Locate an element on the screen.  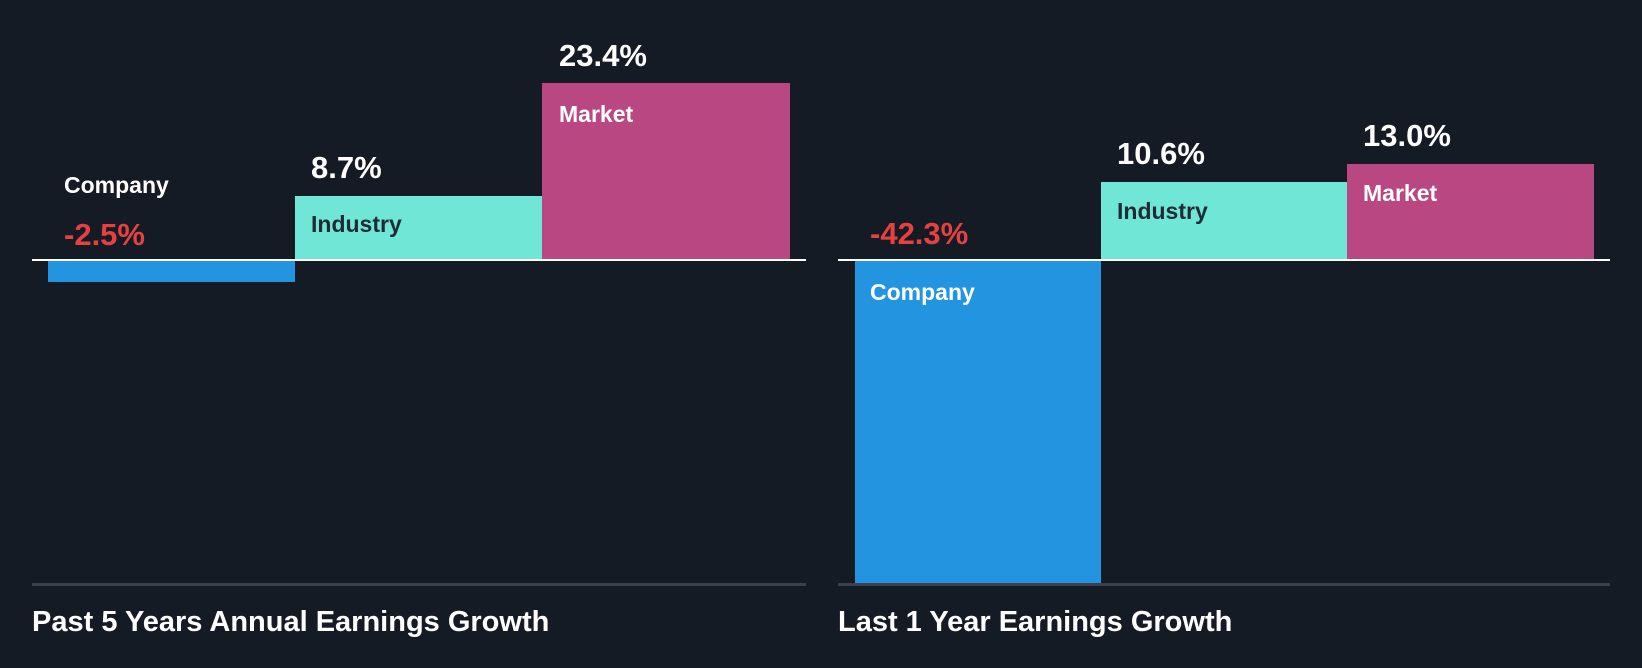
bar-value-company: -2.5% is located at coordinates (104, 234).